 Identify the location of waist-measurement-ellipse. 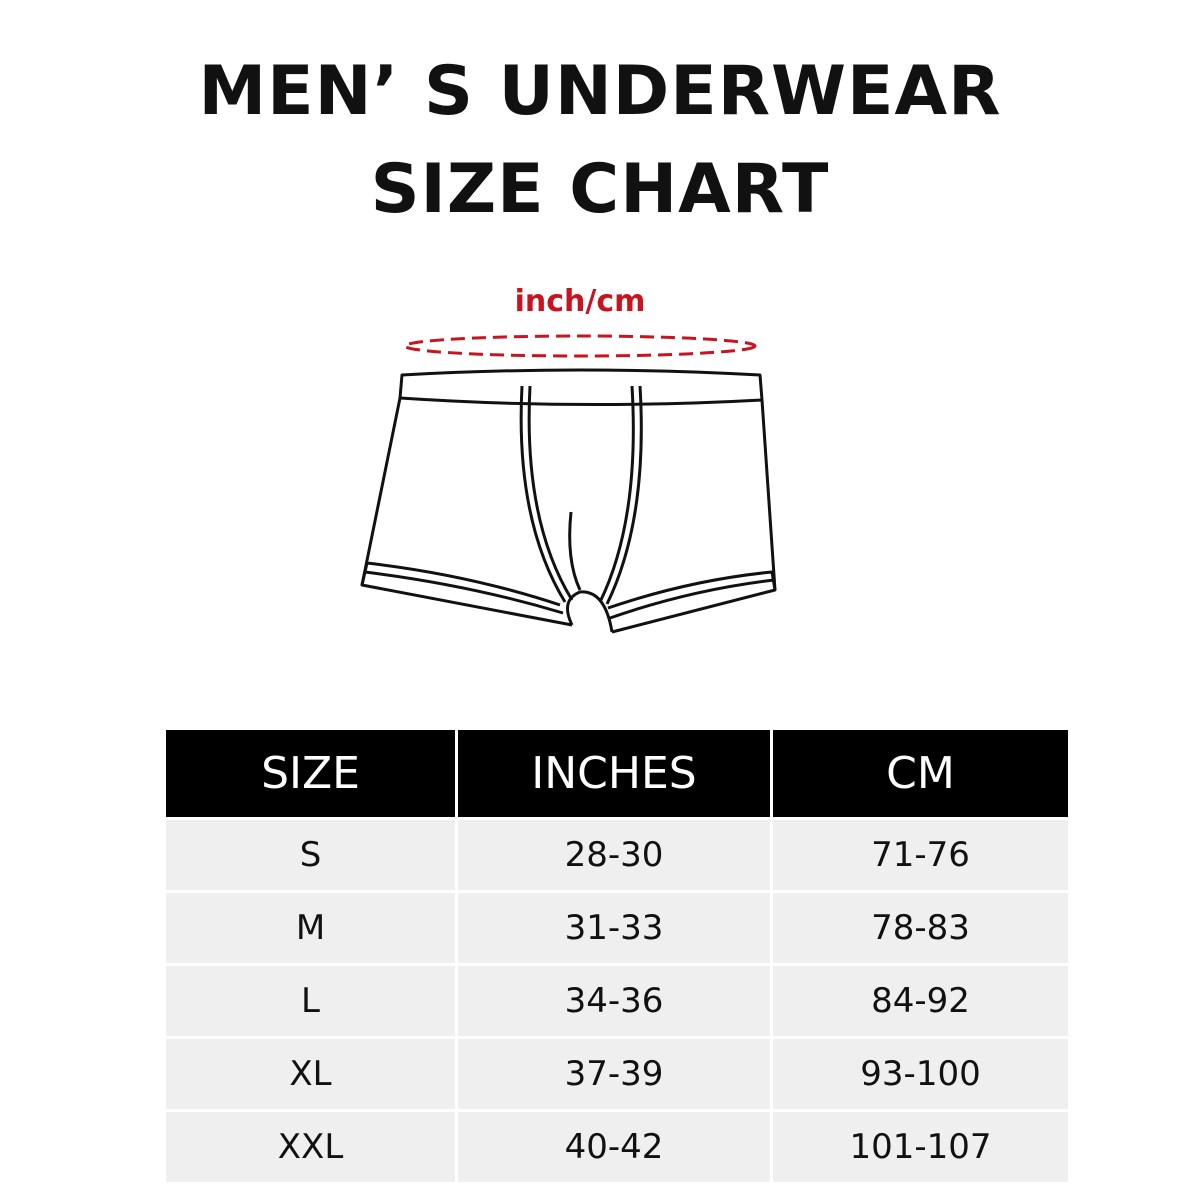
(580, 346).